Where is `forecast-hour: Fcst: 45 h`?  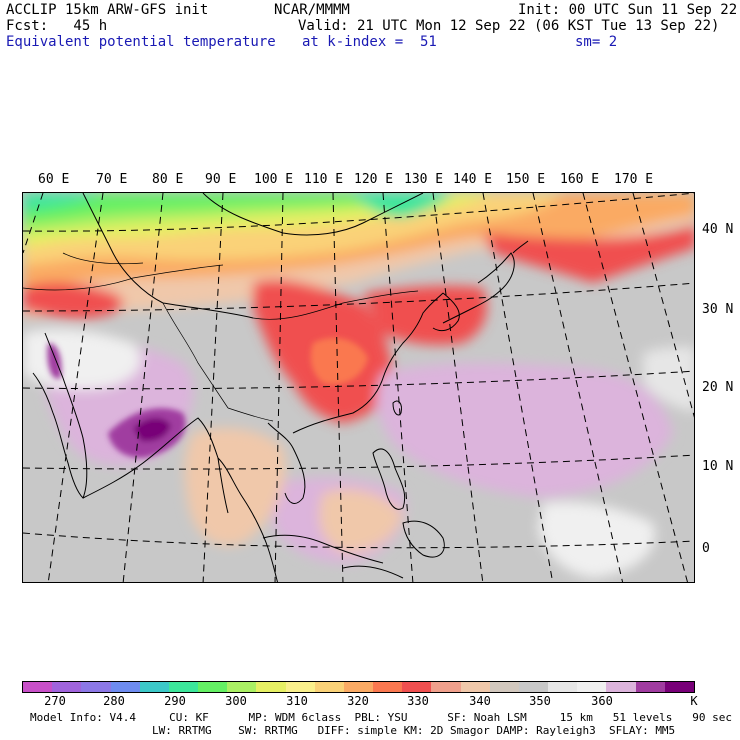 forecast-hour: Fcst: 45 h is located at coordinates (57, 26).